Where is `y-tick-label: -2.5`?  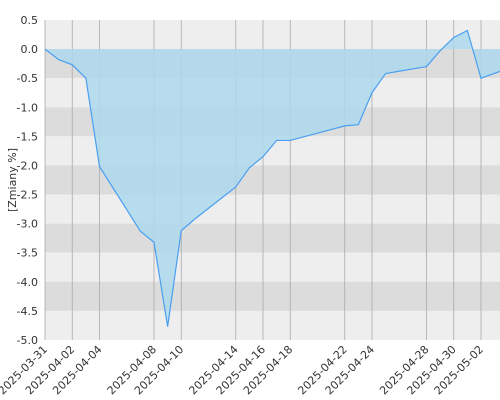 y-tick-label: -2.5 is located at coordinates (27, 195).